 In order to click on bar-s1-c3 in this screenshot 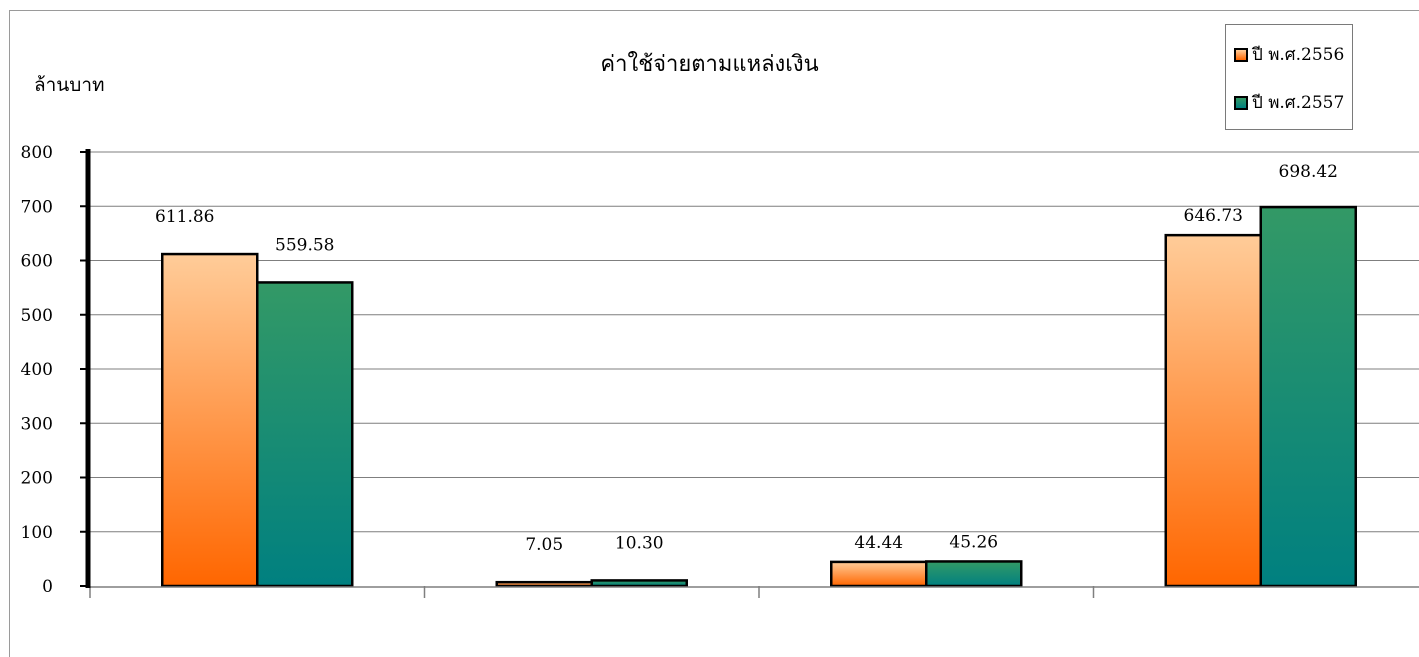, I will do `click(1308, 396)`.